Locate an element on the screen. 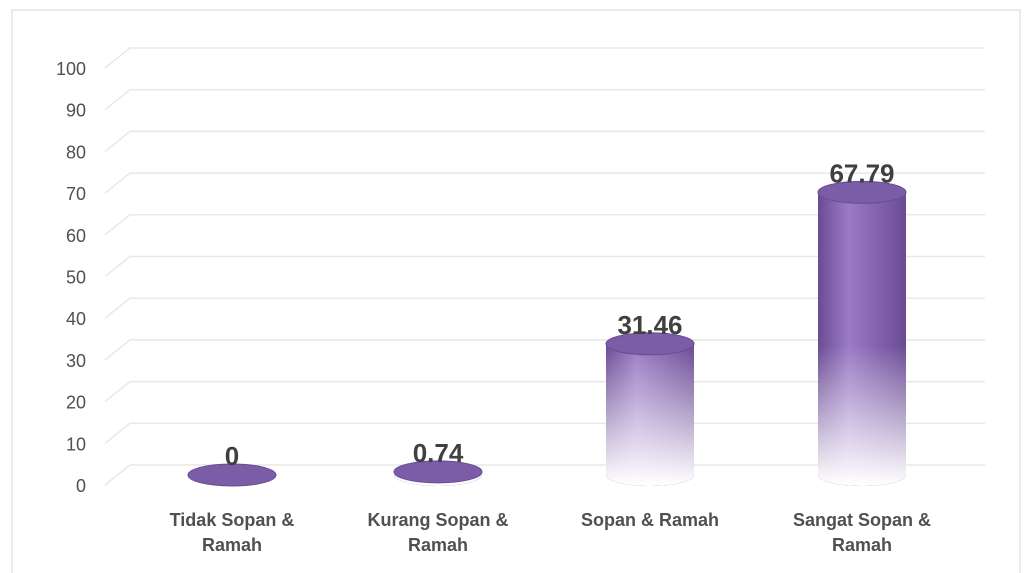 This screenshot has width=1030, height=573. y-tick-label: 10 is located at coordinates (76, 444).